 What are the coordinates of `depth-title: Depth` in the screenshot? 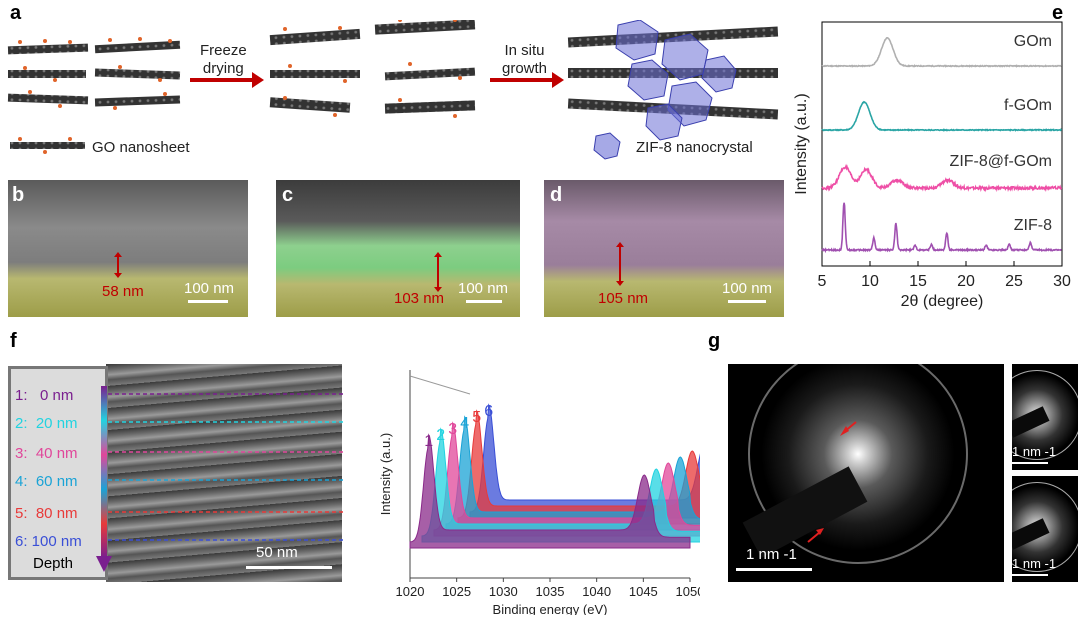 It's located at (53, 563).